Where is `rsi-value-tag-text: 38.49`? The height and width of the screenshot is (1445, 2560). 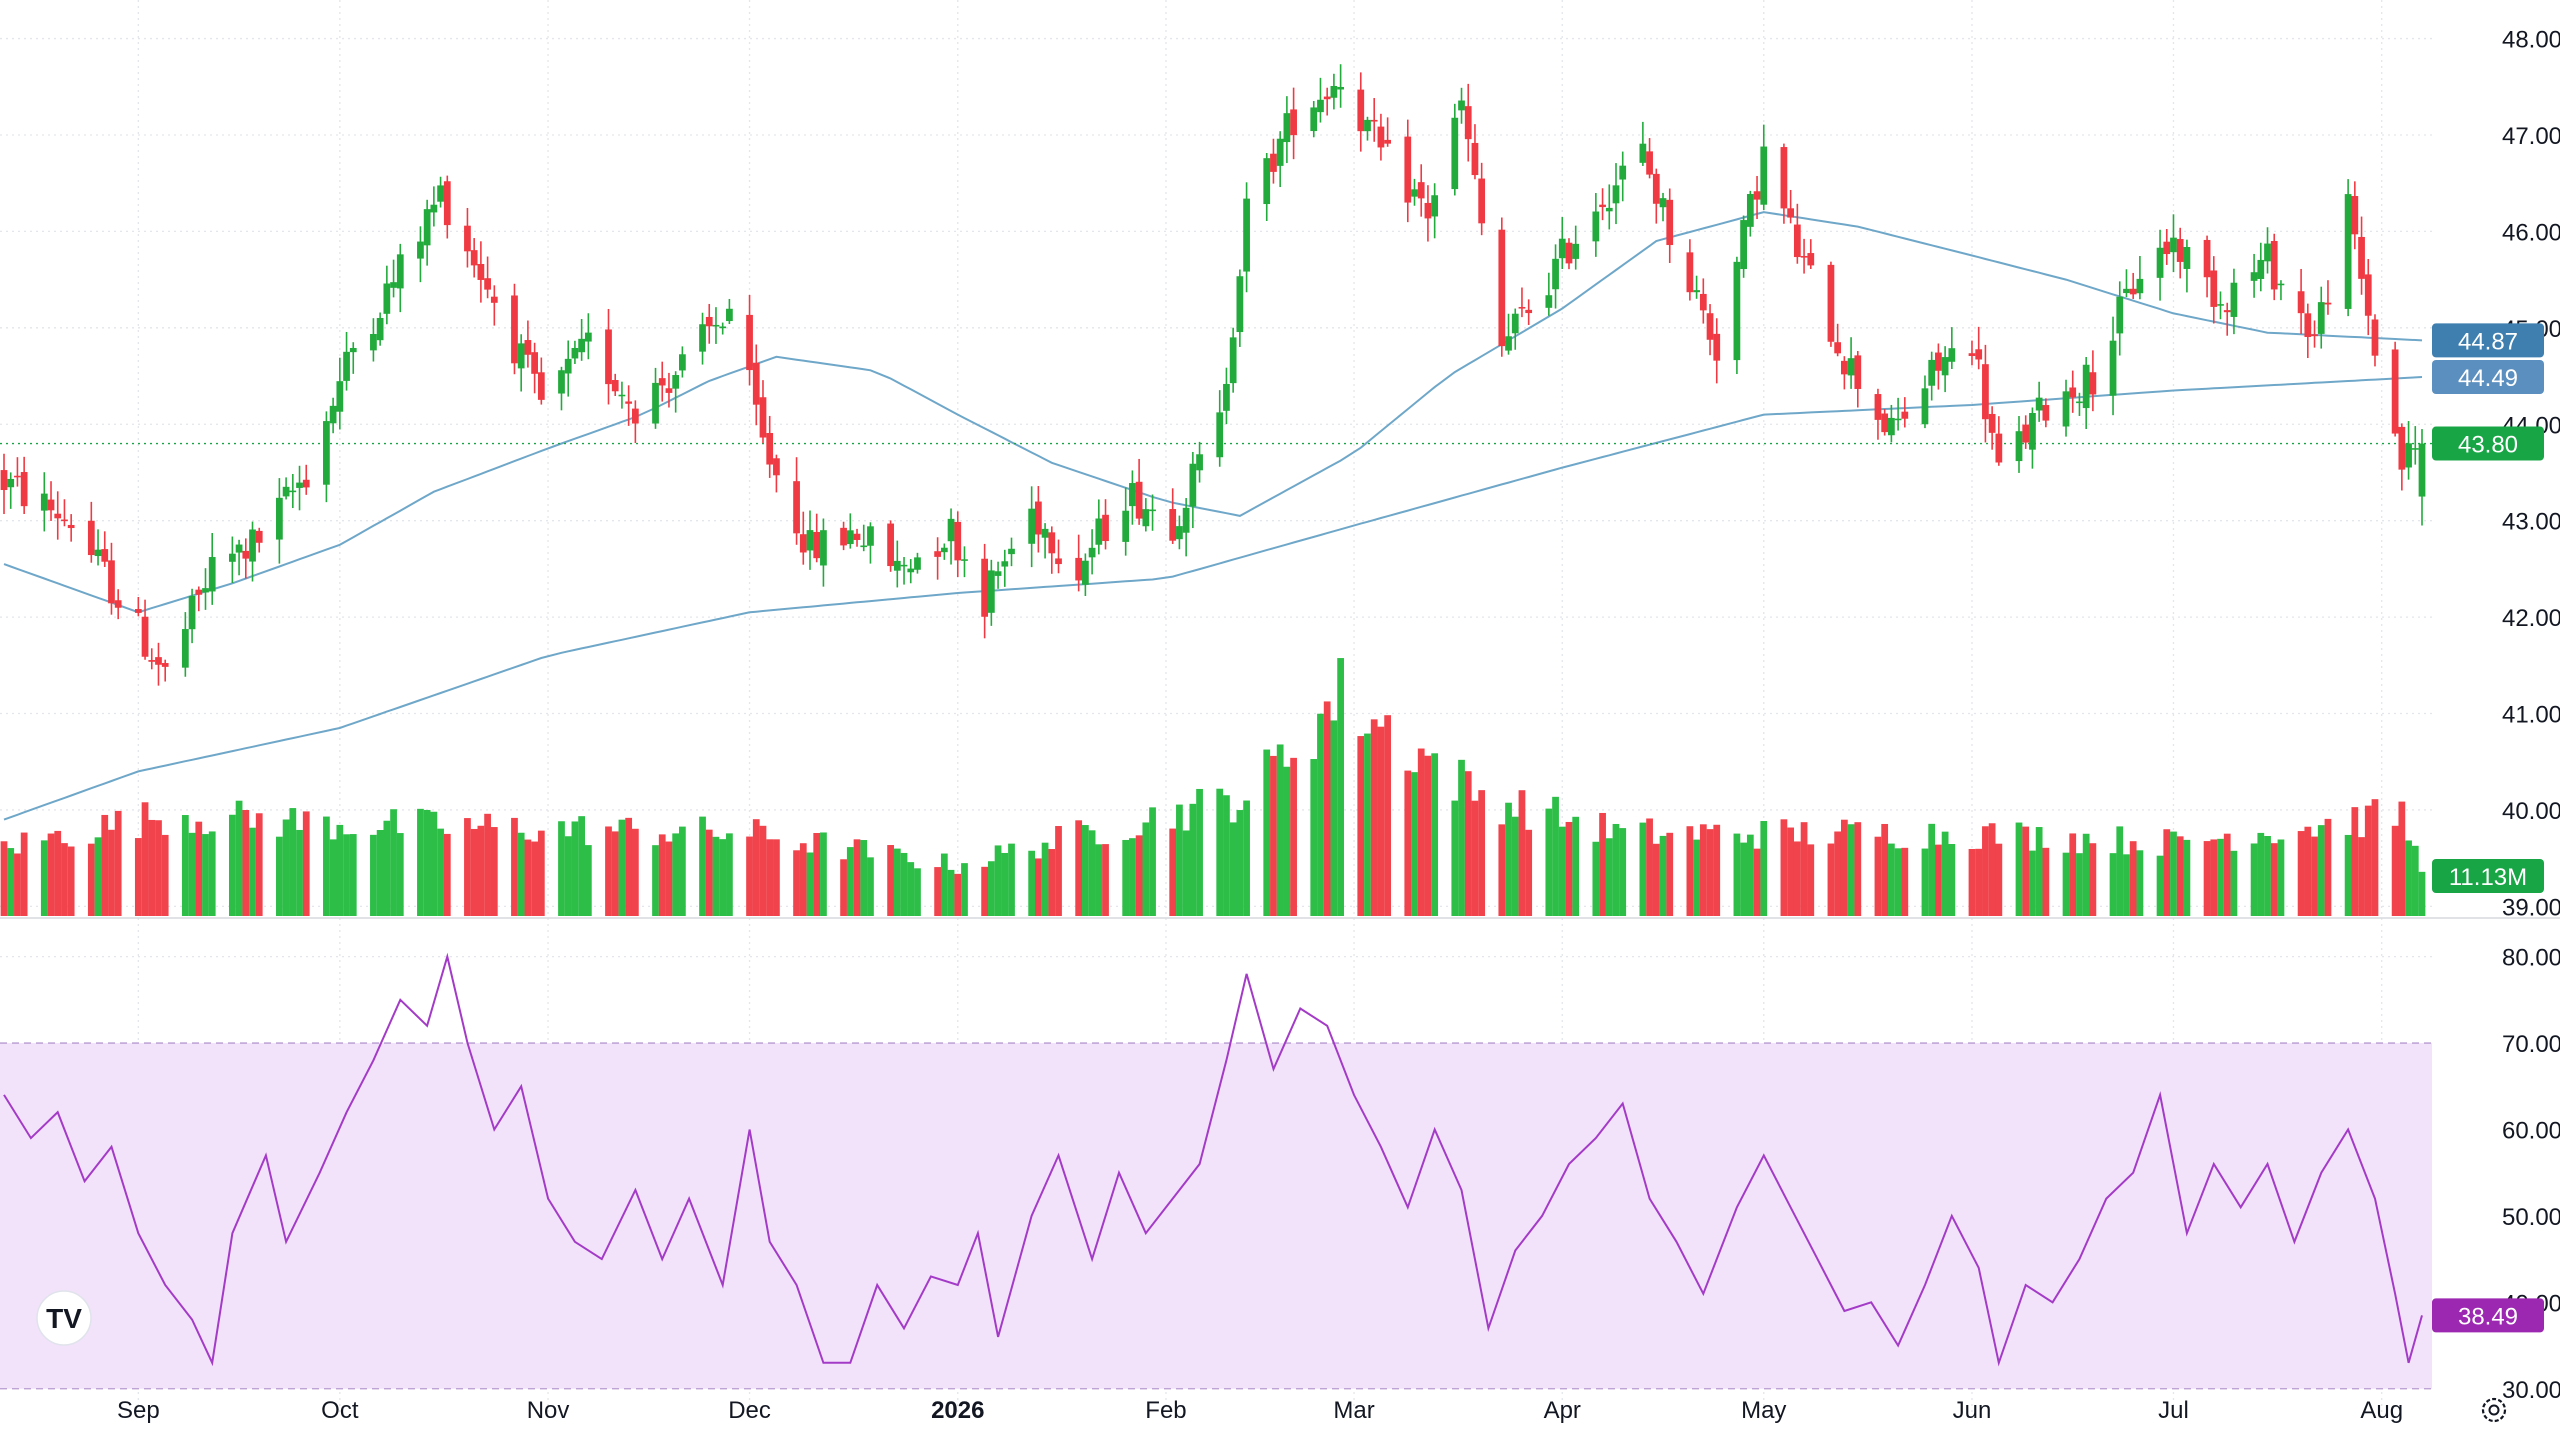 rsi-value-tag-text: 38.49 is located at coordinates (2488, 1316).